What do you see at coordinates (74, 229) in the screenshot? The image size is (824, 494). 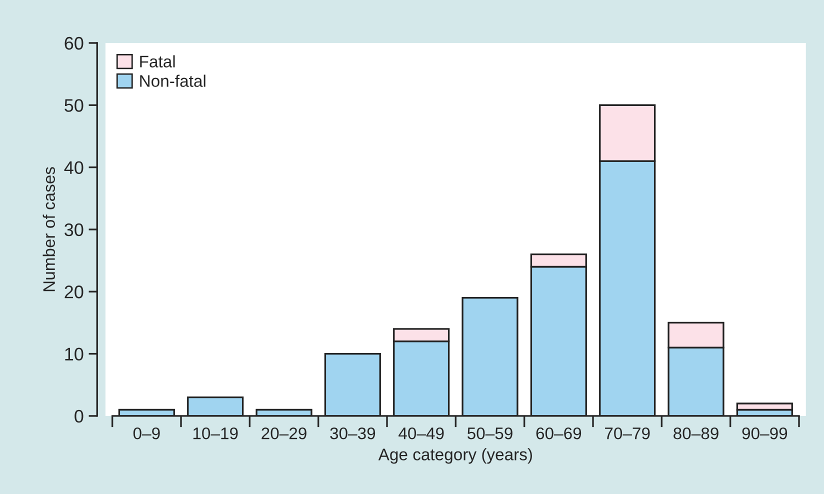 I see `y-tick-label: 30` at bounding box center [74, 229].